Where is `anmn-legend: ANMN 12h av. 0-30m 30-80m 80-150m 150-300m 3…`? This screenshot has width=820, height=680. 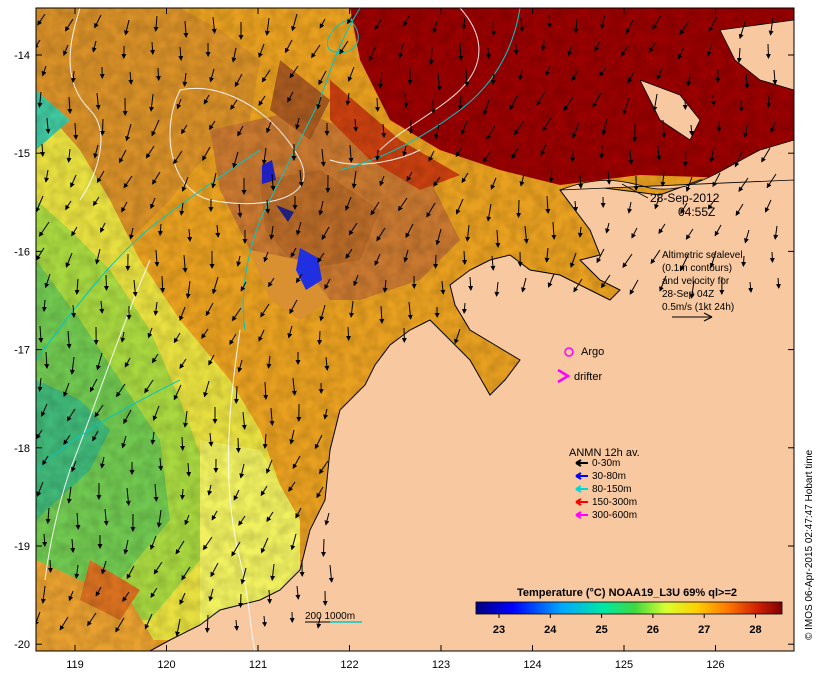
anmn-legend: ANMN 12h av. 0-30m 30-80m 80-150m 150-300m 3… is located at coordinates (604, 484).